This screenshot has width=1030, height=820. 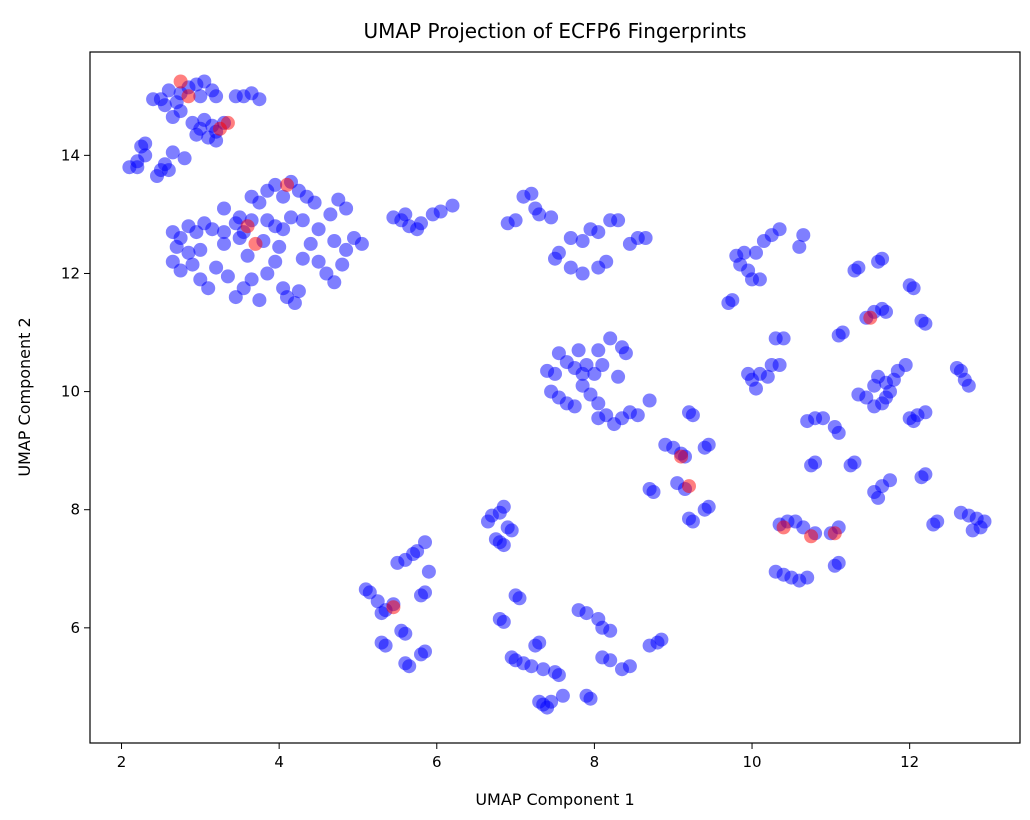 I want to click on x-tick-label: 10, so click(x=751, y=762).